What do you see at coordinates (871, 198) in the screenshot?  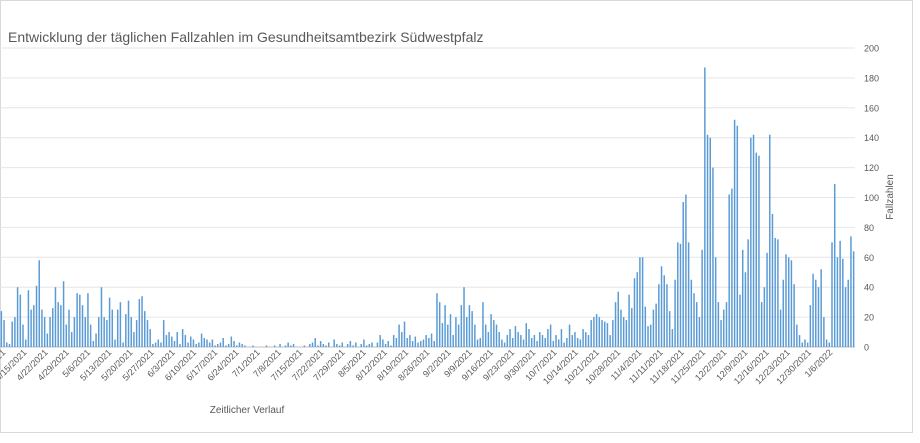 I see `y-tick-label: 100` at bounding box center [871, 198].